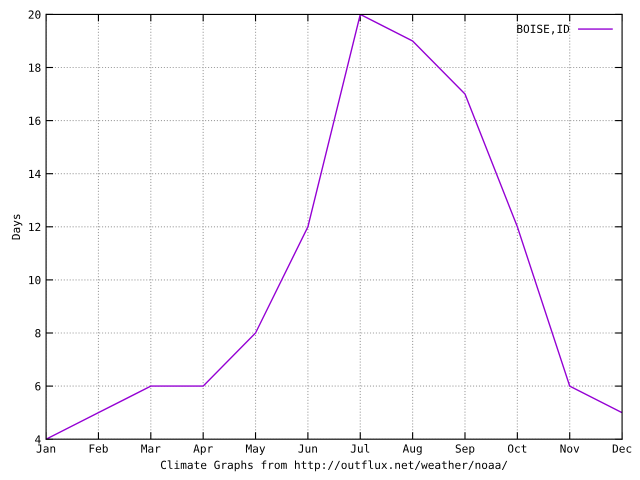 This screenshot has height=480, width=640. I want to click on x-tick-label: Dec, so click(622, 448).